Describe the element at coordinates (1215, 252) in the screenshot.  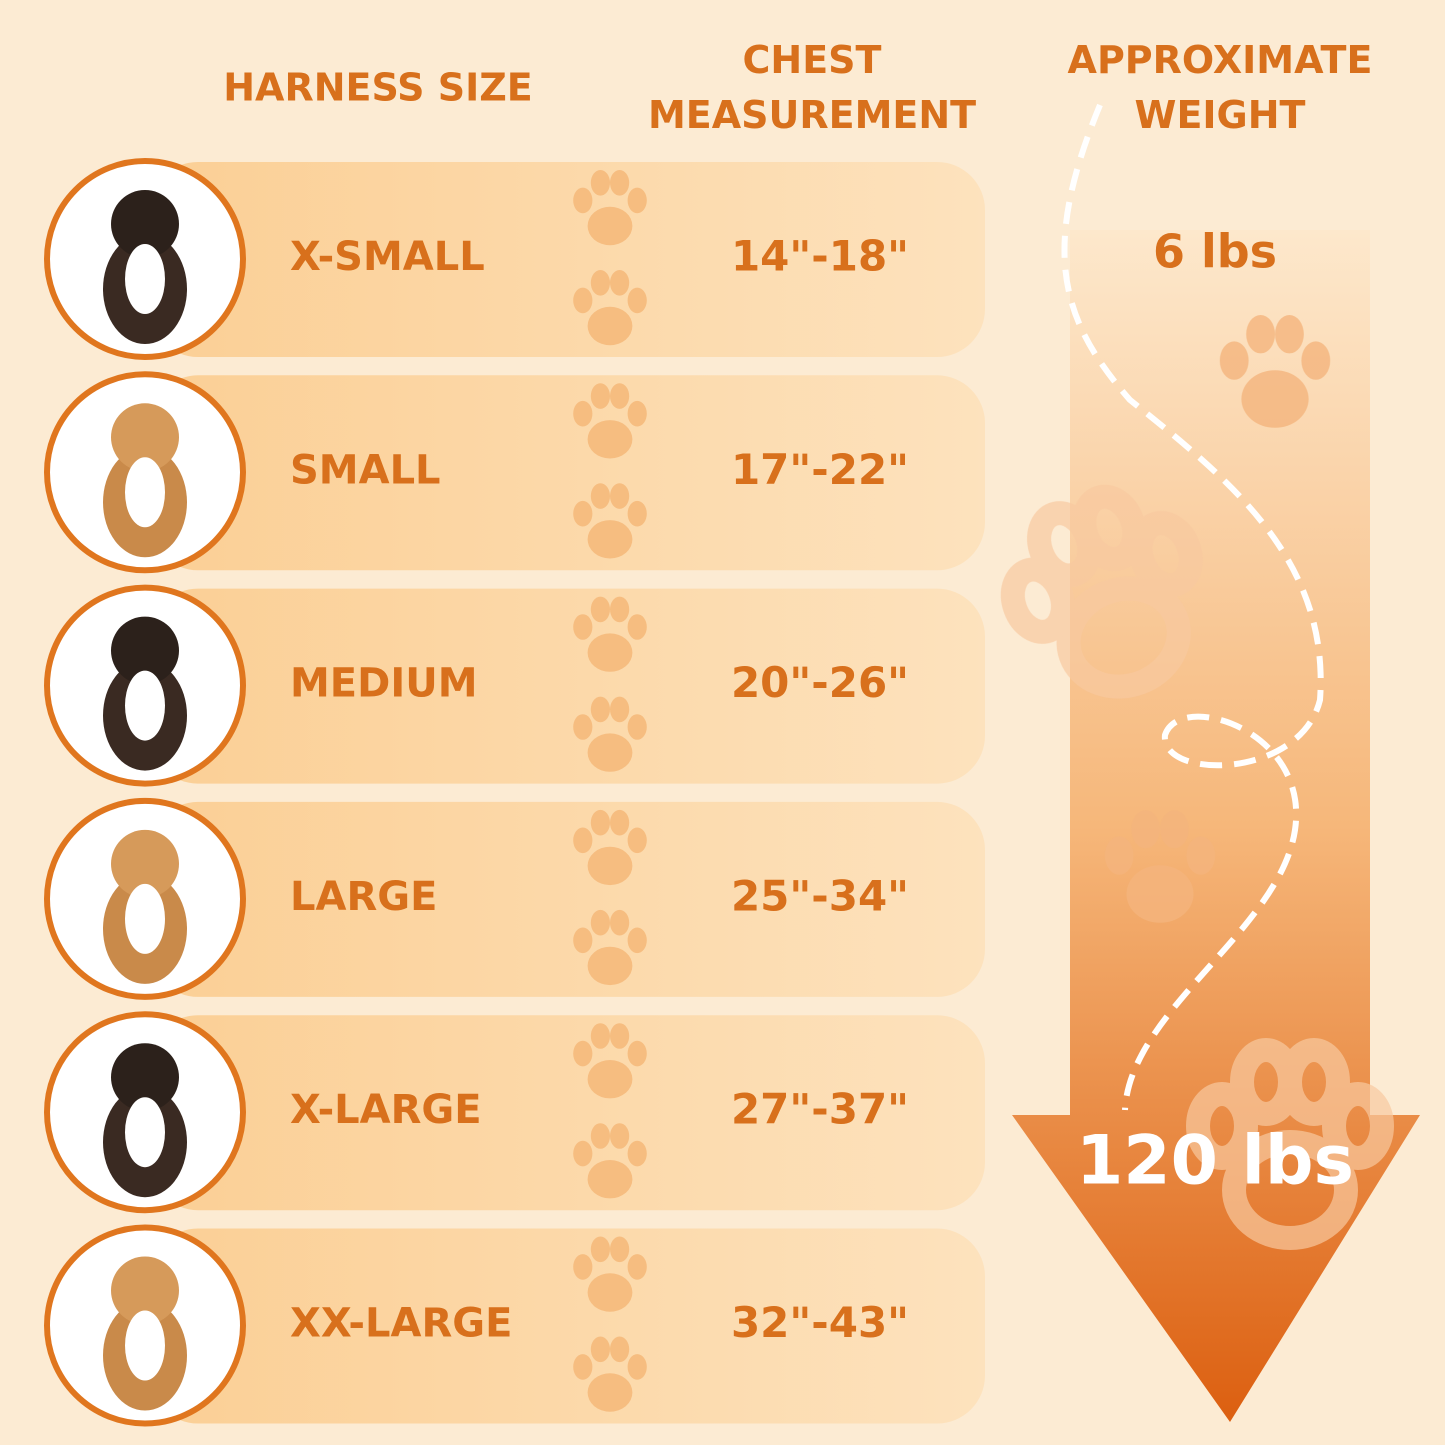
I see `weight-min: 6 lbs` at that location.